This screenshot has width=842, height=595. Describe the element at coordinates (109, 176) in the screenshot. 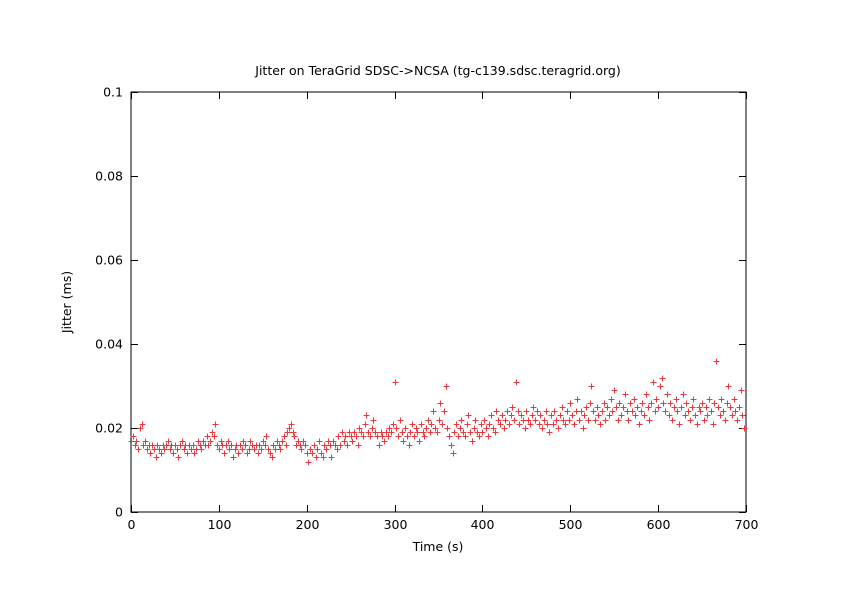

I see `y-tick-label: 0.08` at that location.